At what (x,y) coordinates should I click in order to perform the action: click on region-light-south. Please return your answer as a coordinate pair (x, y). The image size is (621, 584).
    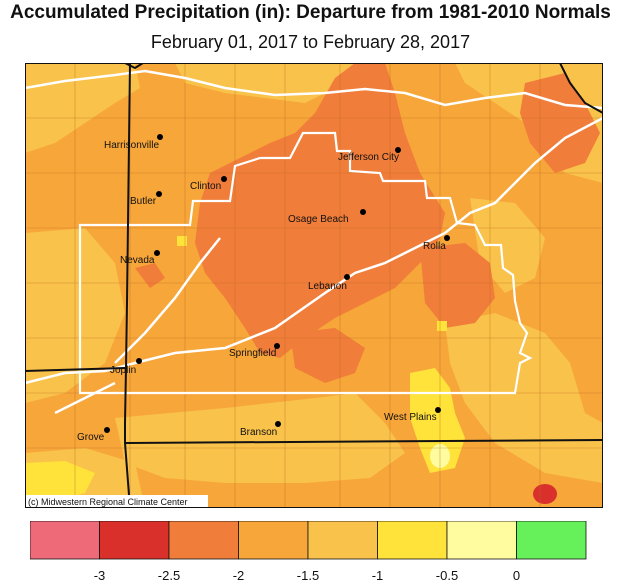
    Looking at the image, I should click on (260, 438).